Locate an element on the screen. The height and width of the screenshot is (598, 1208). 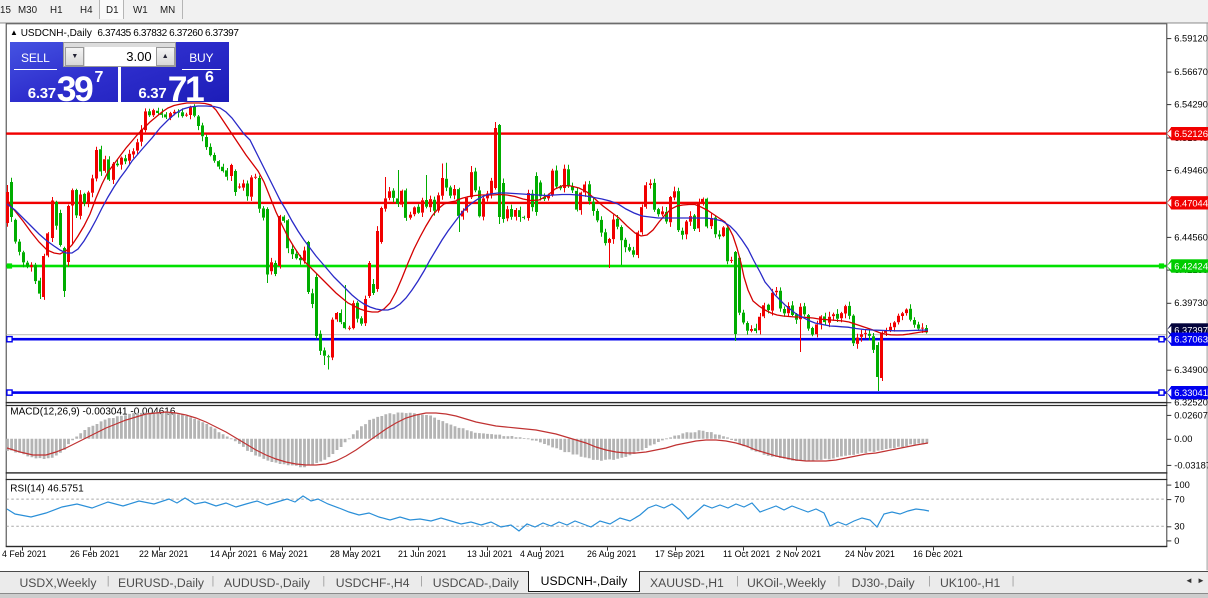
svg-text: 6.56670 is located at coordinates (1191, 72).